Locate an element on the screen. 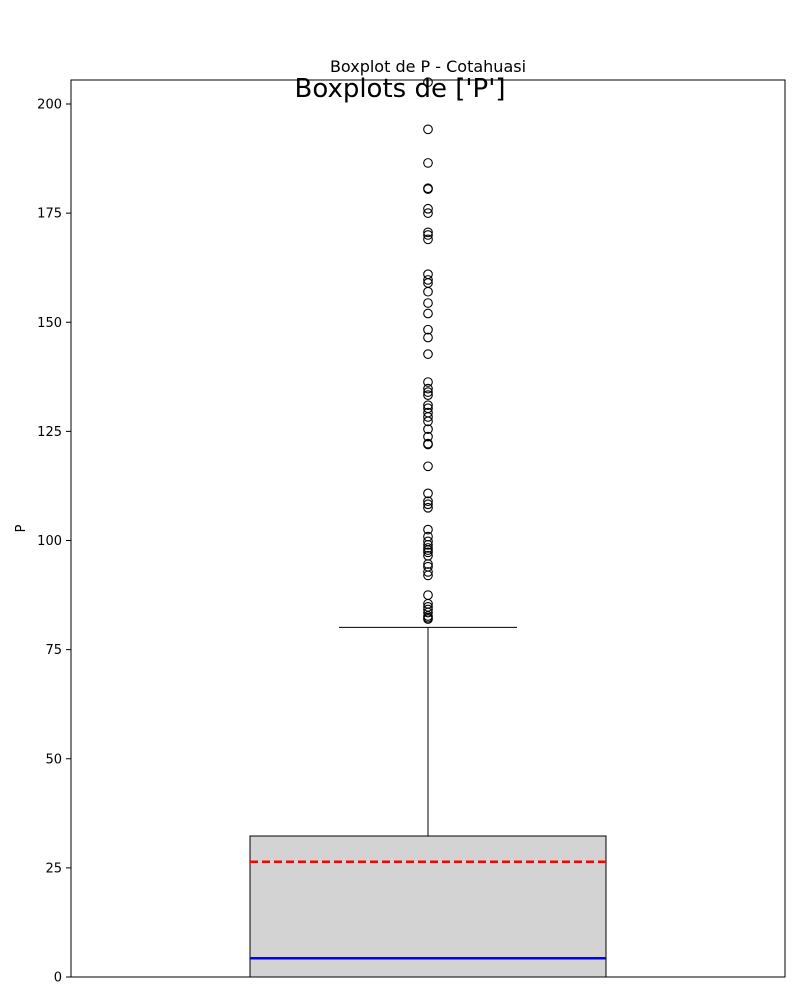 This screenshot has height=1000, width=800. y-axis: 0 25 50 75 100 125 150 175 200 is located at coordinates (54, 542).